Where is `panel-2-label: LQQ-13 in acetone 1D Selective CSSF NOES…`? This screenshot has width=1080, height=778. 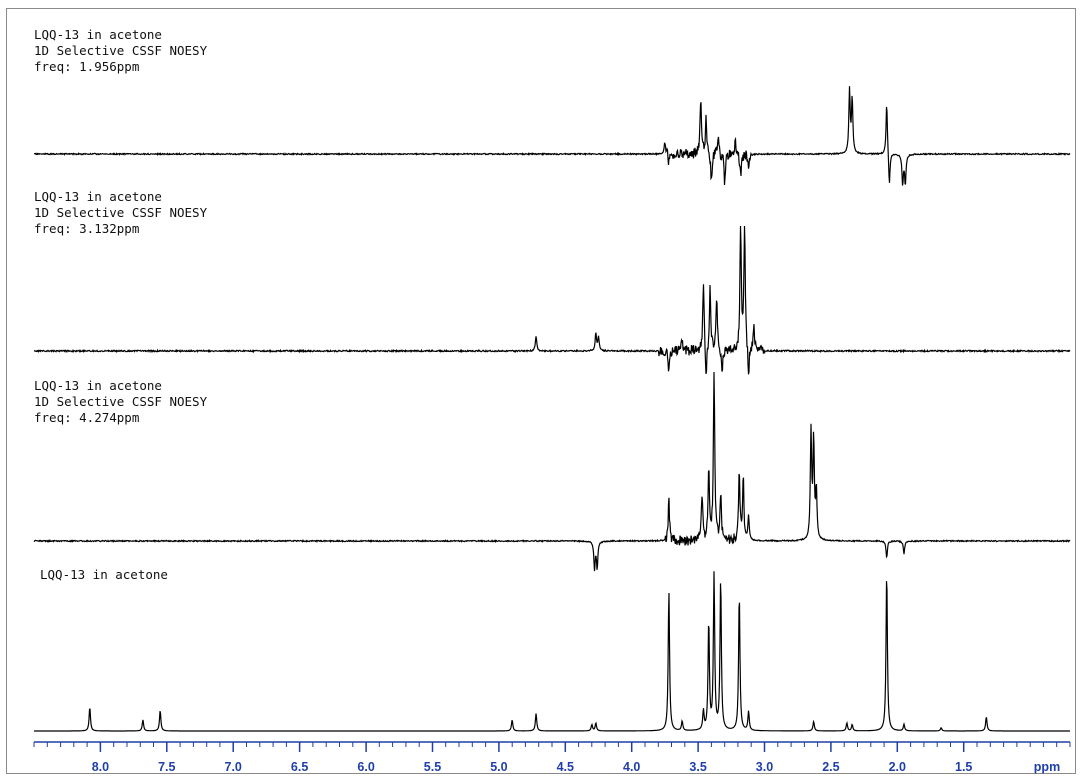 panel-2-label: LQQ-13 in acetone 1D Selective CSSF NOES… is located at coordinates (121, 212).